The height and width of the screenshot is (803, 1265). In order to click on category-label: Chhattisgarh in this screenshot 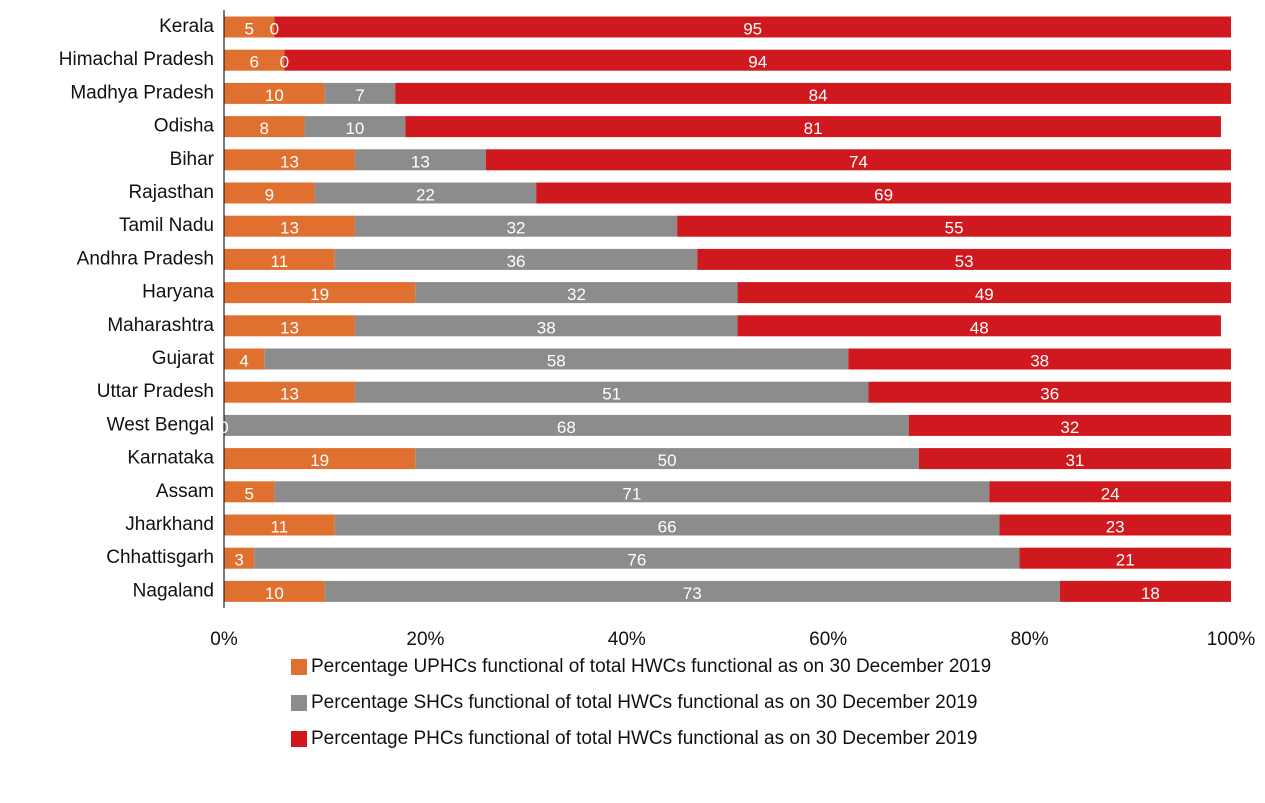, I will do `click(160, 557)`.